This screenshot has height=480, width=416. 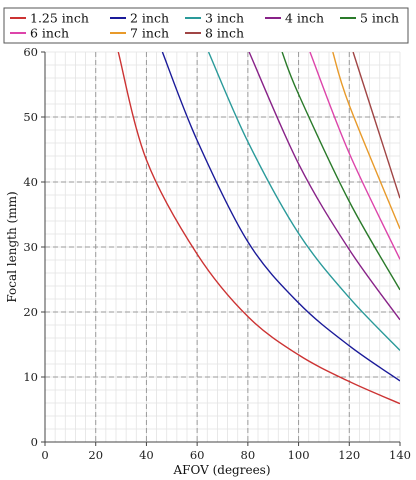 What do you see at coordinates (44, 455) in the screenshot?
I see `x-tick-label: 0` at bounding box center [44, 455].